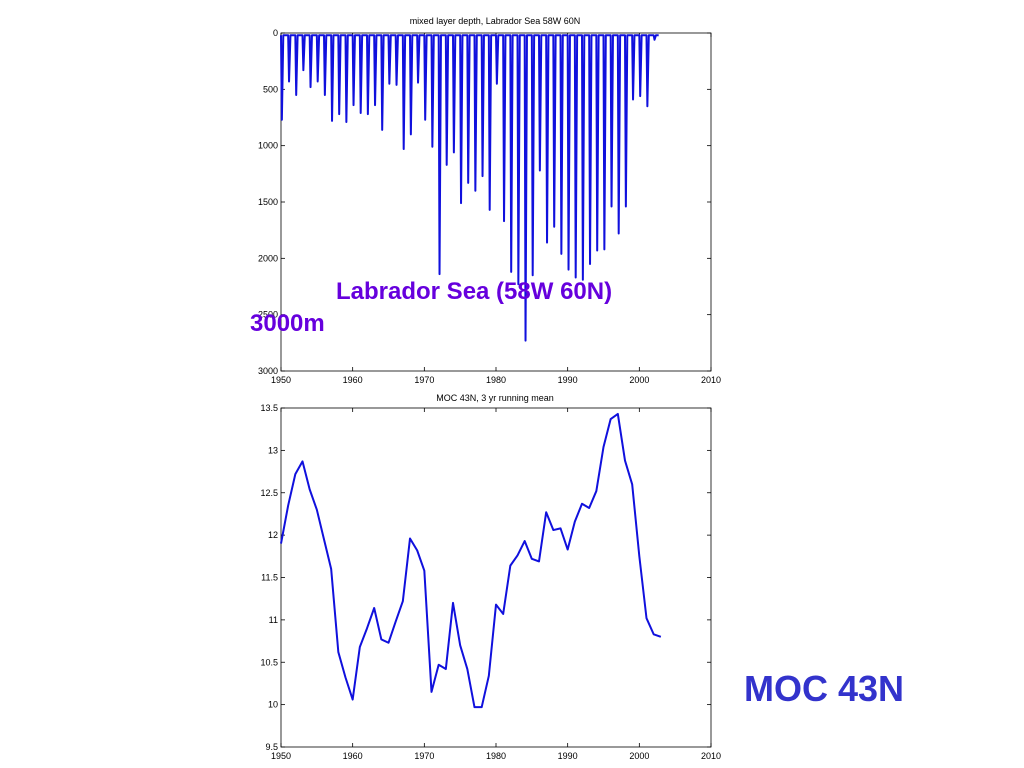 The height and width of the screenshot is (768, 1024). What do you see at coordinates (269, 408) in the screenshot?
I see `y-tick-label: 13.5` at bounding box center [269, 408].